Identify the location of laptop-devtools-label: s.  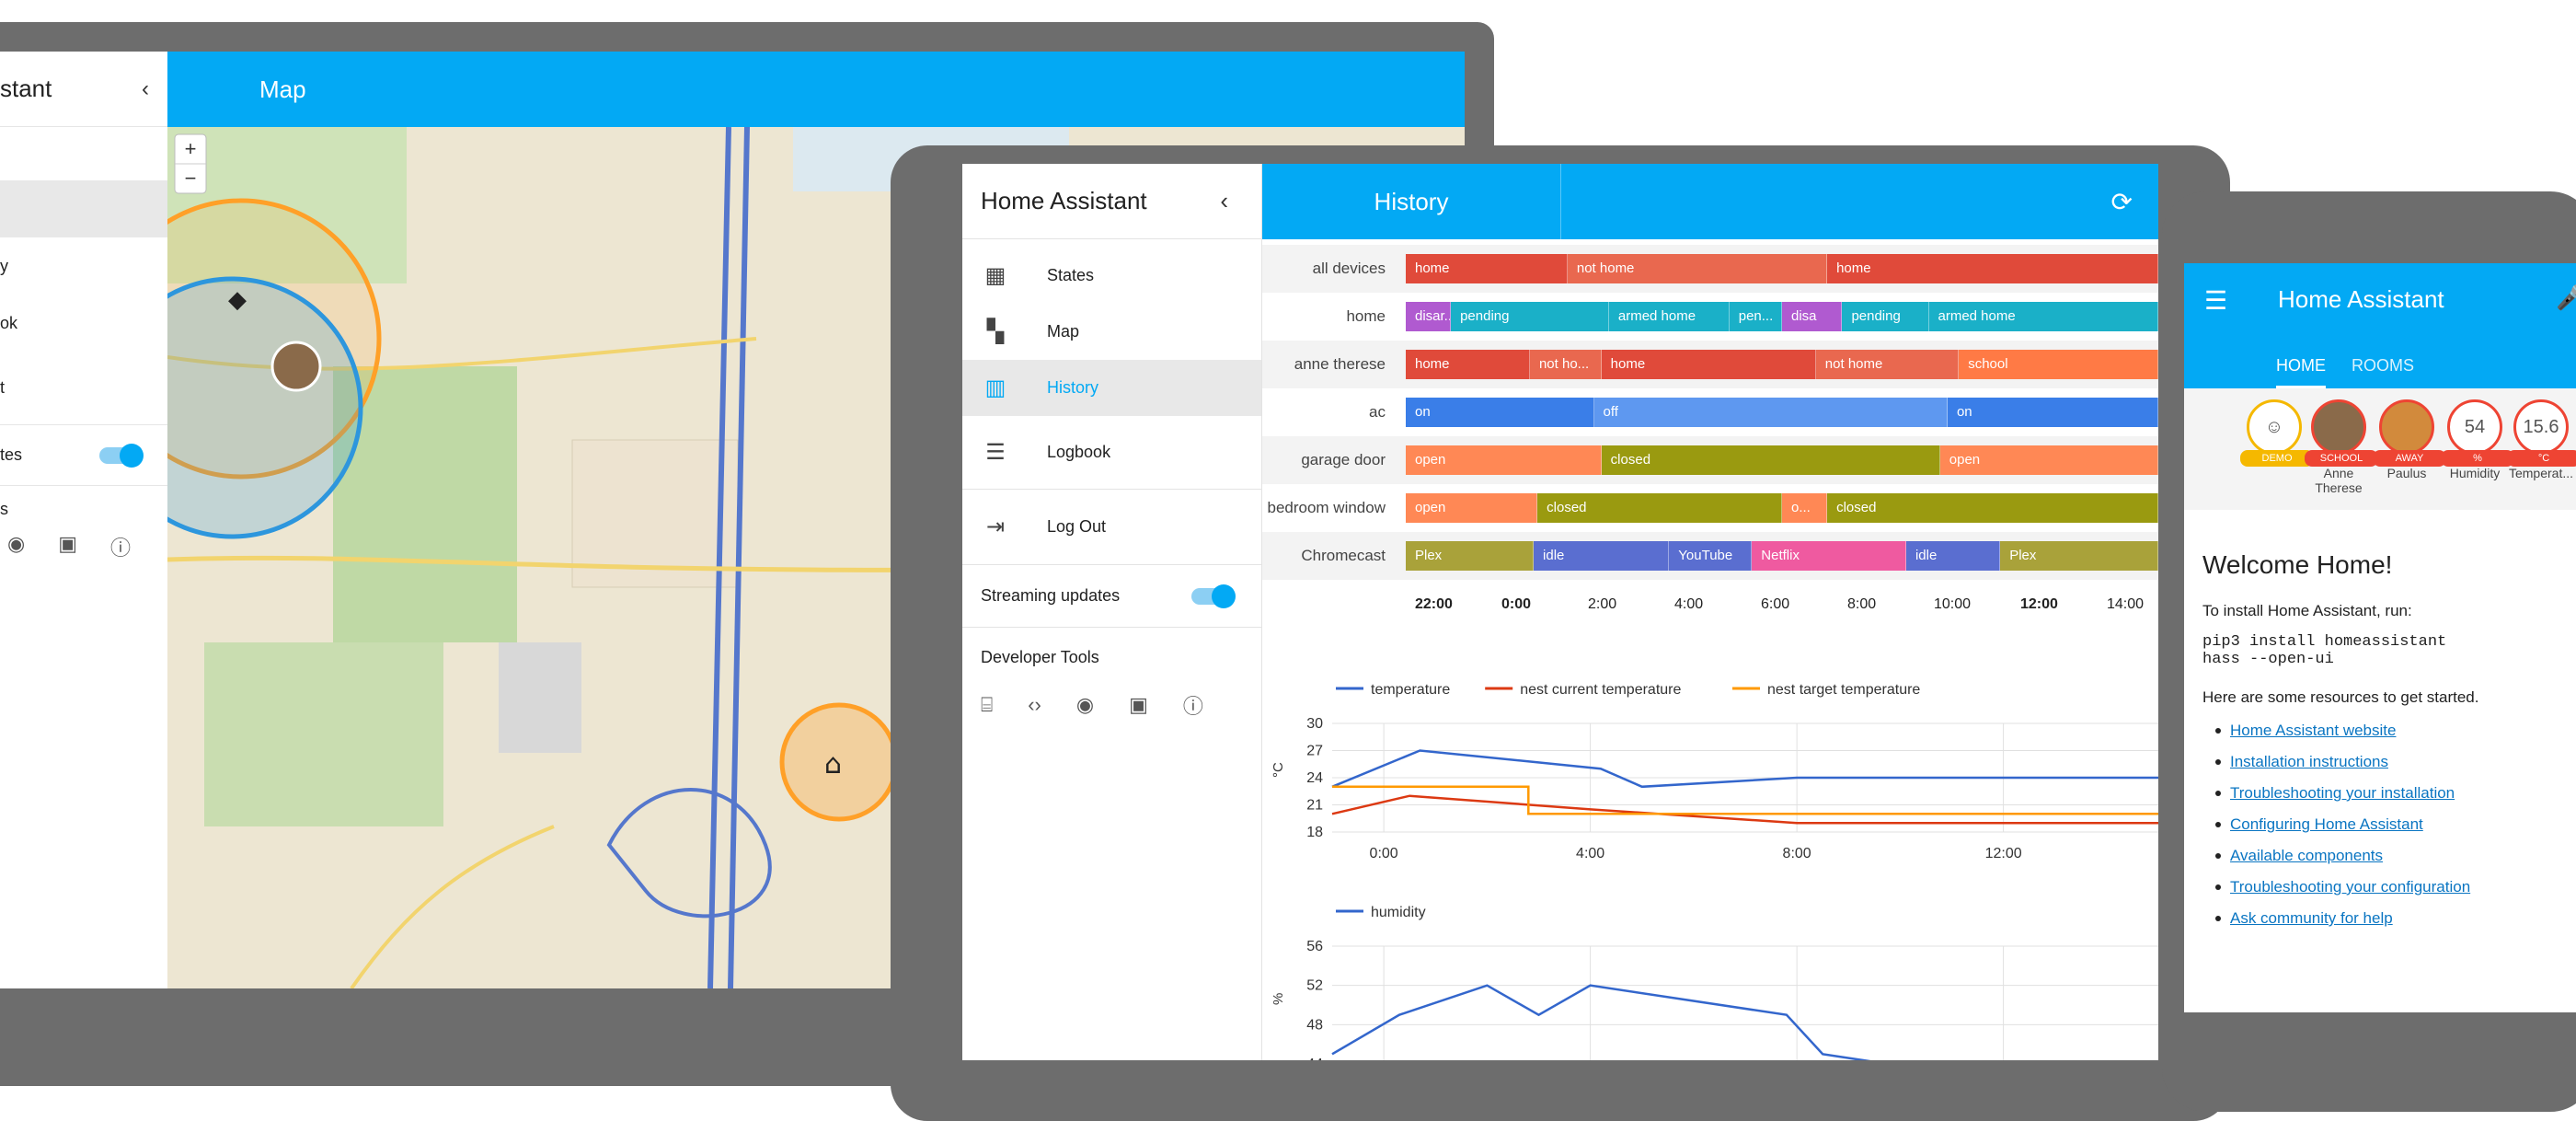
(4, 508).